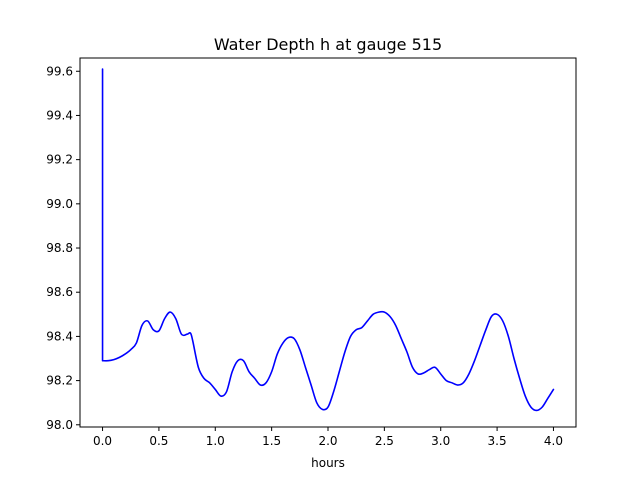  Describe the element at coordinates (440, 441) in the screenshot. I see `x-tick-label: 3.0` at that location.